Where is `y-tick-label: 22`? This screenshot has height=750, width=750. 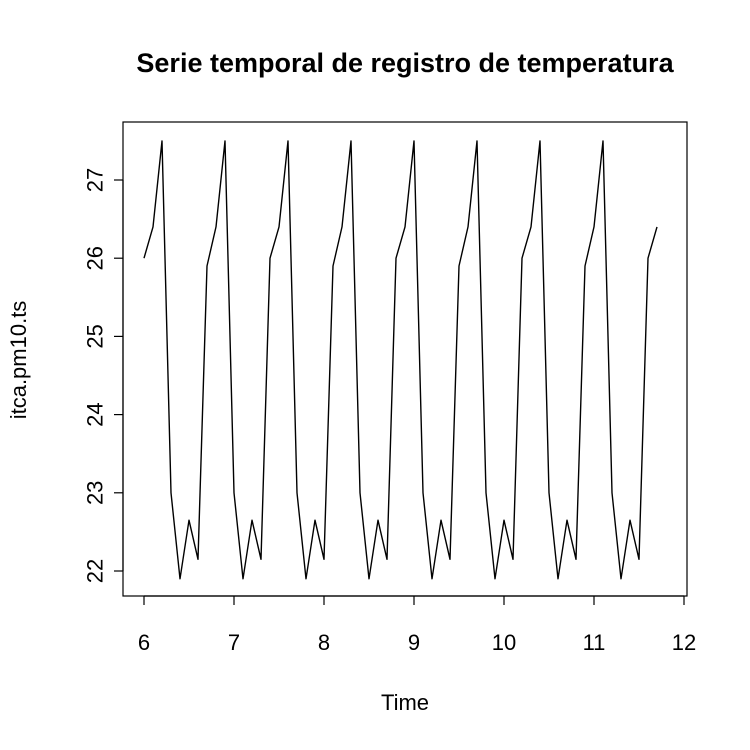
y-tick-label: 22 is located at coordinates (95, 571).